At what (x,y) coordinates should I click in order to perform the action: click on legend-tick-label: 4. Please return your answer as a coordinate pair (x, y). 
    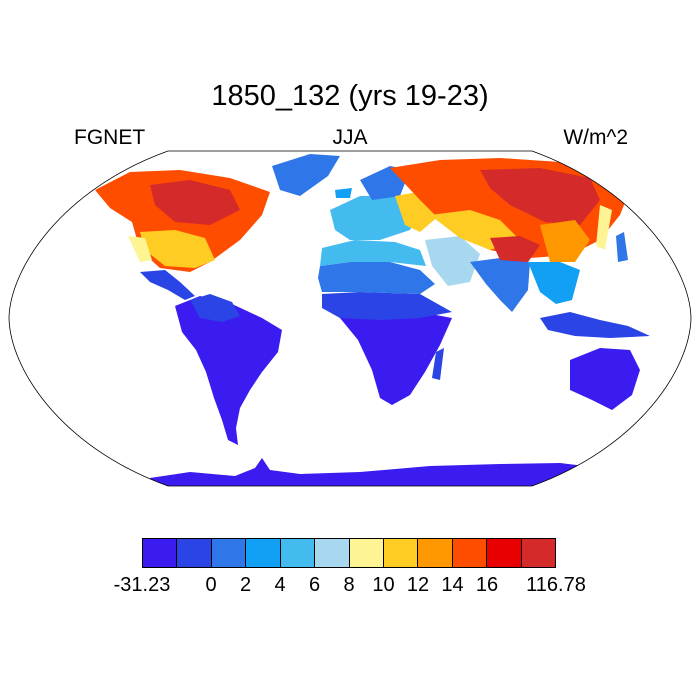
    Looking at the image, I should click on (280, 585).